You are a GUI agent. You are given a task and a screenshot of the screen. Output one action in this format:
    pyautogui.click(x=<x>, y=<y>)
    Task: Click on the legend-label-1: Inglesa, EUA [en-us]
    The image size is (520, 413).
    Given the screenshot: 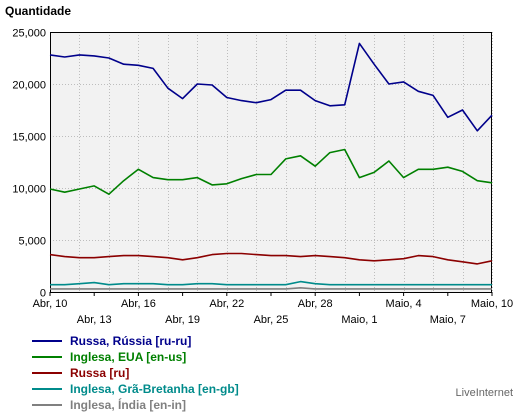 What is the action you would take?
    pyautogui.click(x=128, y=357)
    